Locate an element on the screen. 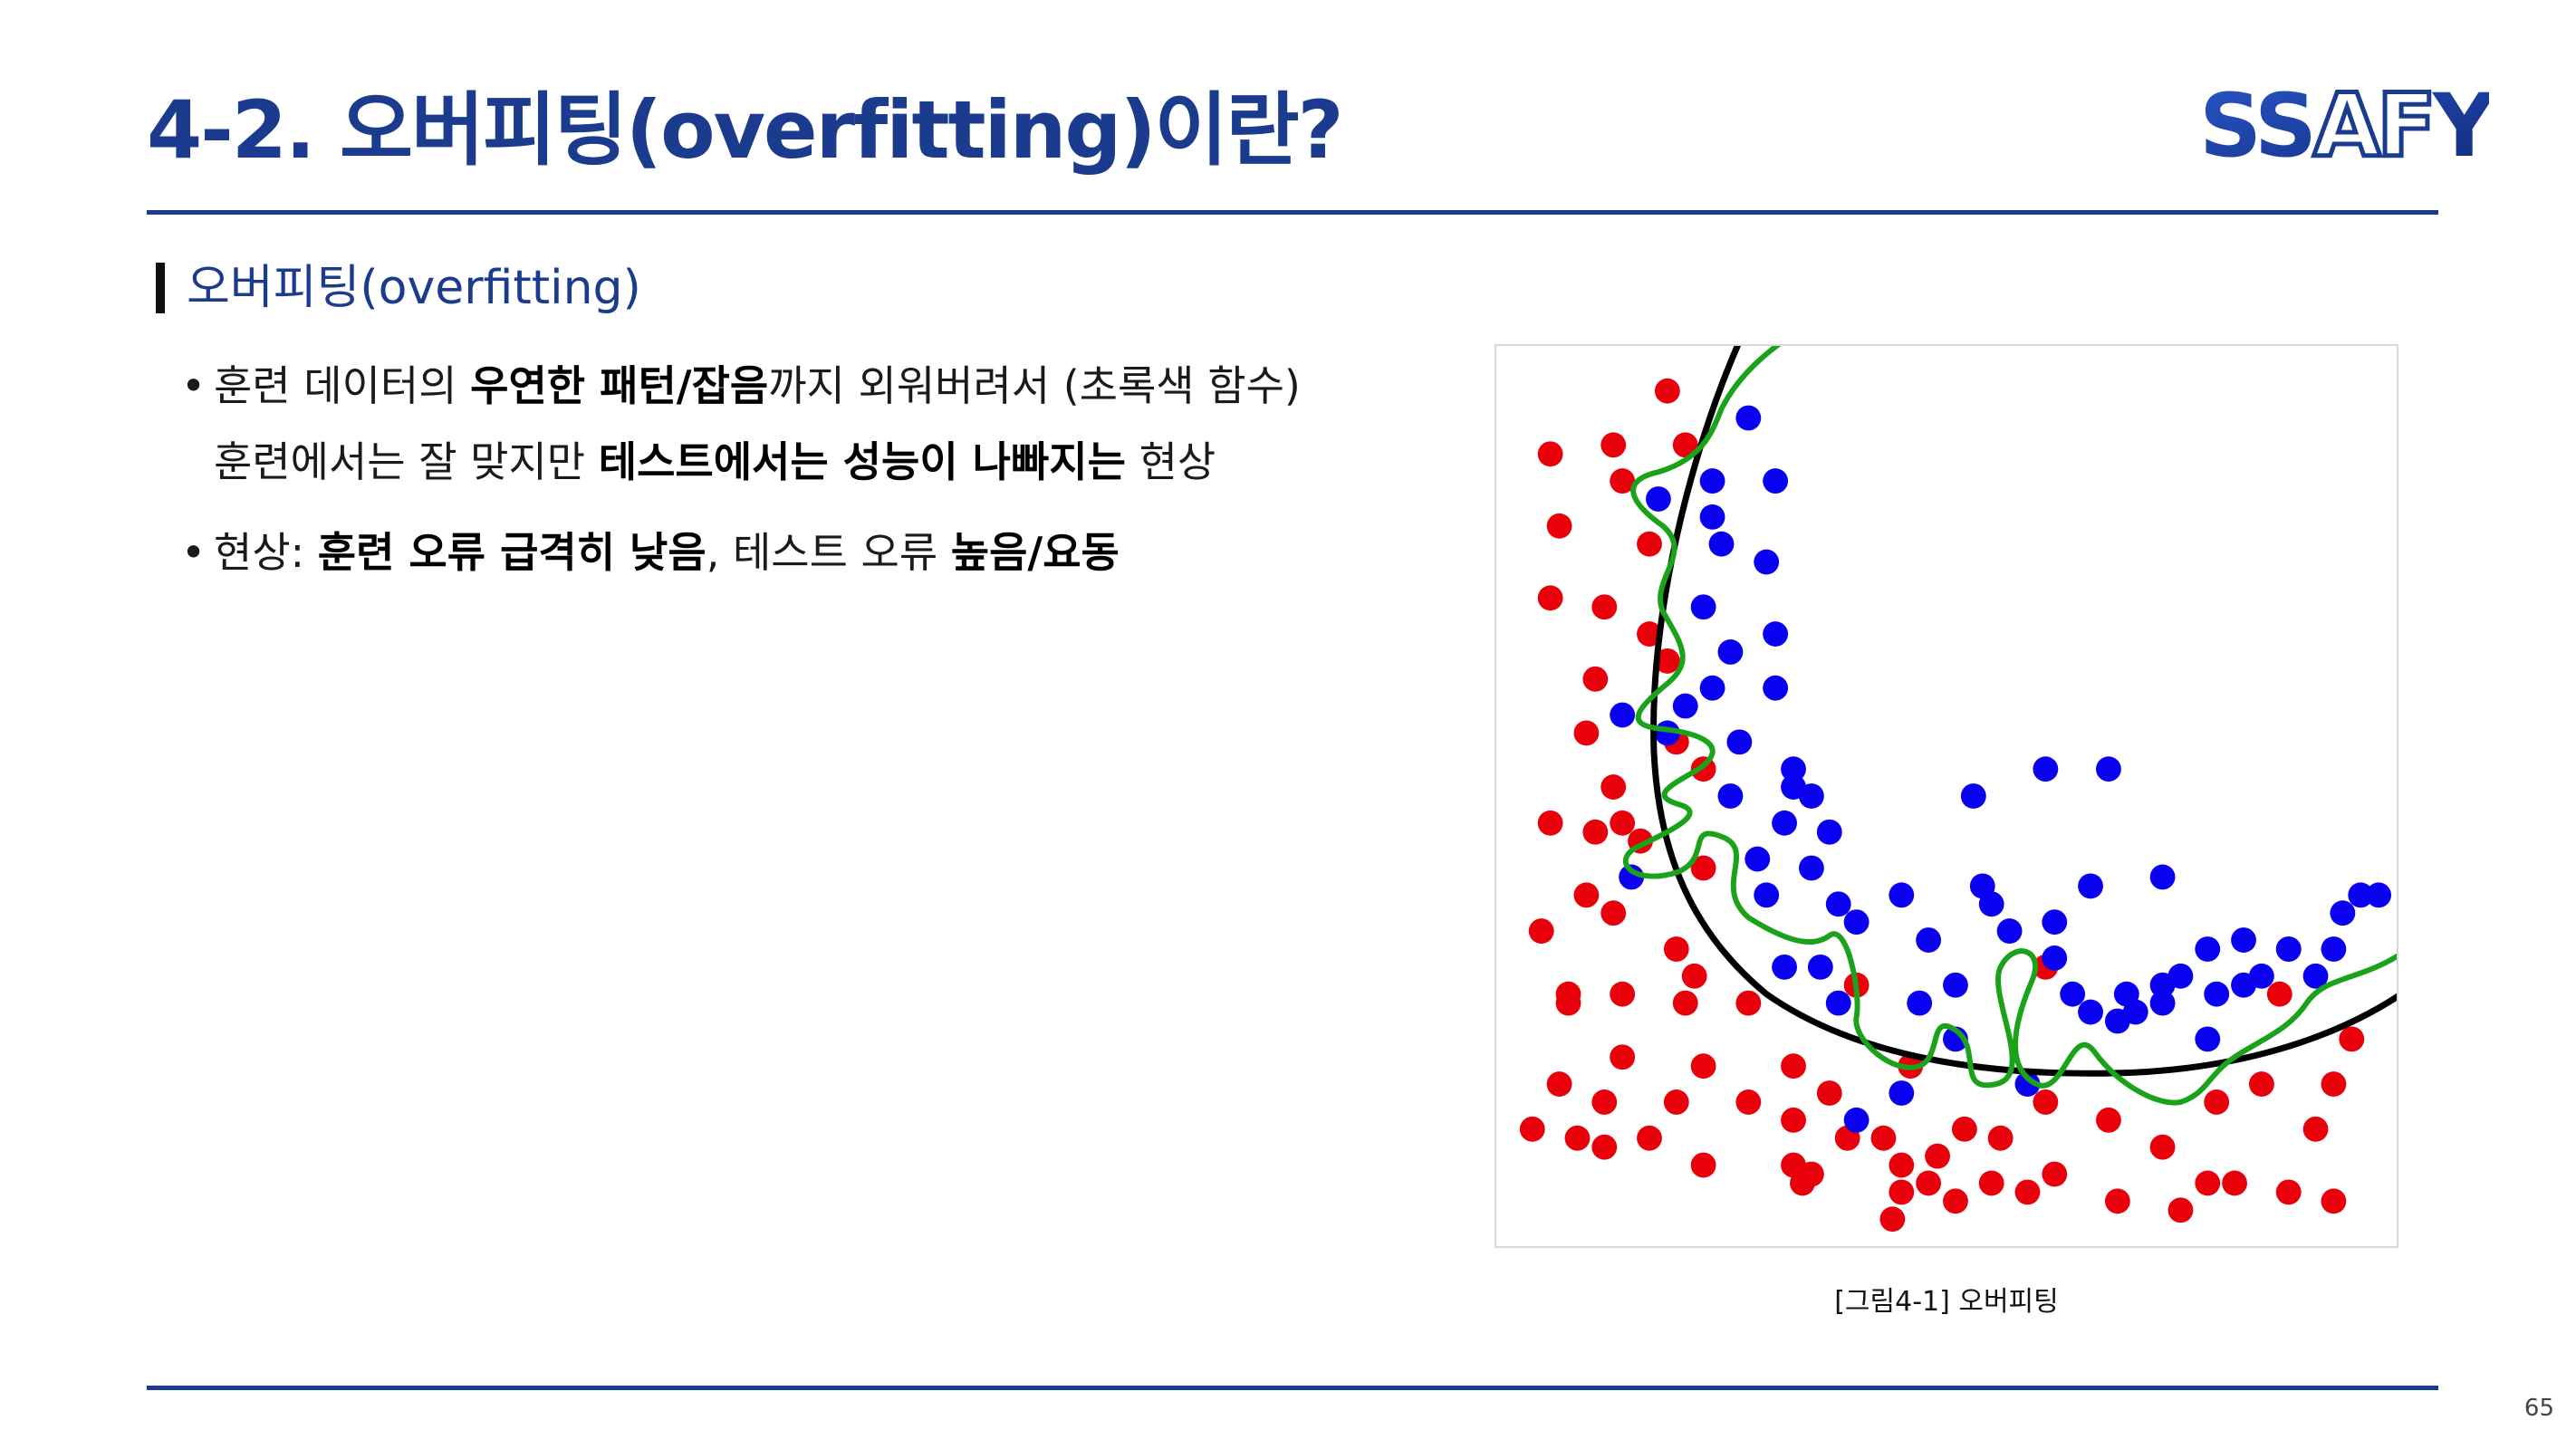 Image resolution: width=2576 pixels, height=1449 pixels. bullet-text: 훈련에서는 잘 맞지만 is located at coordinates (406, 461).